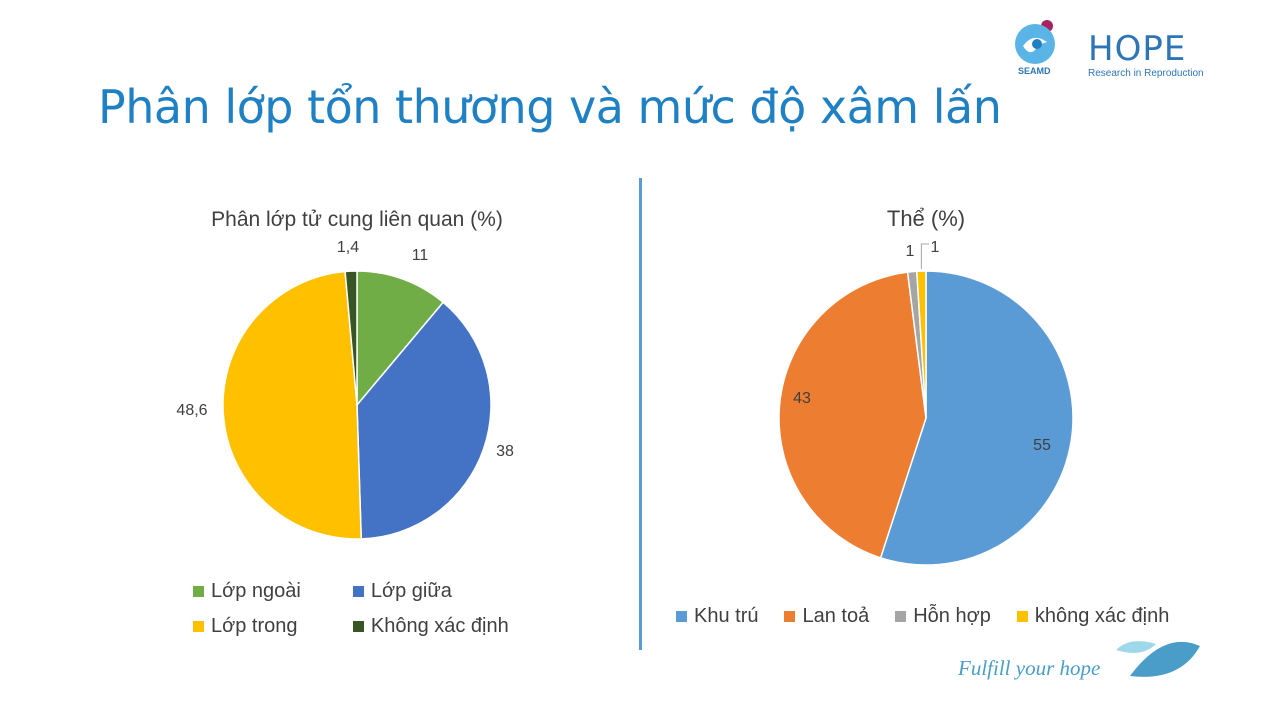 The width and height of the screenshot is (1280, 720). I want to click on legend-label: không xác định, so click(1102, 616).